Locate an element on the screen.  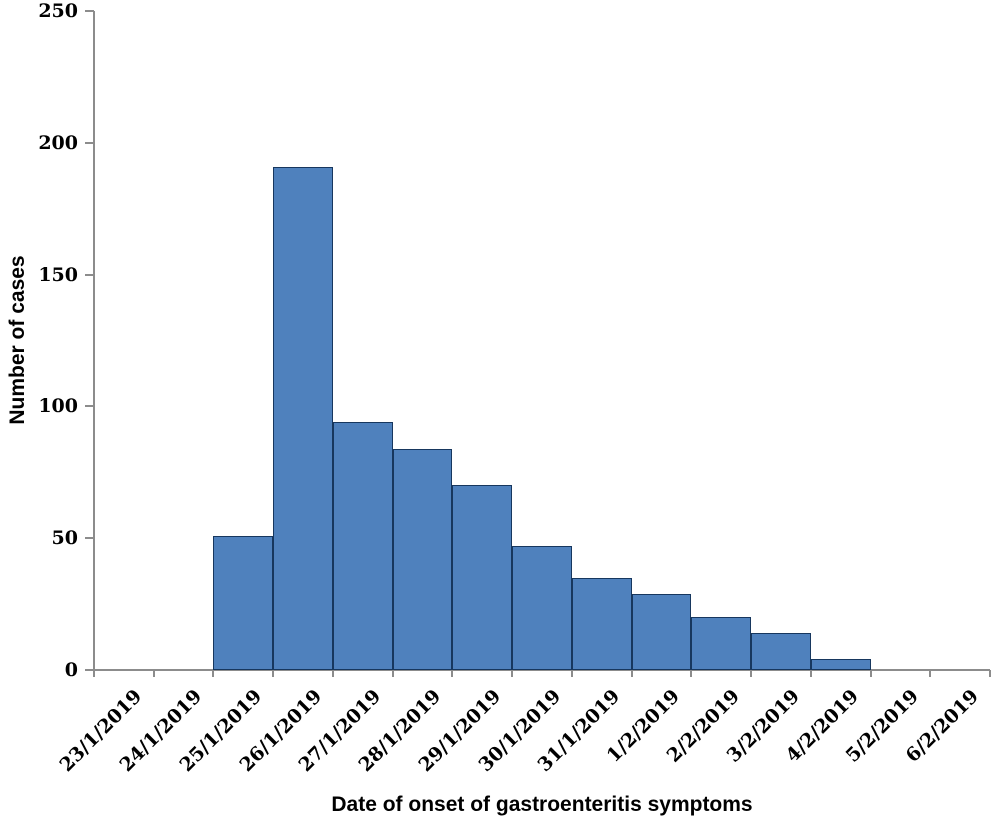
bar-4-2-2019 is located at coordinates (840, 664).